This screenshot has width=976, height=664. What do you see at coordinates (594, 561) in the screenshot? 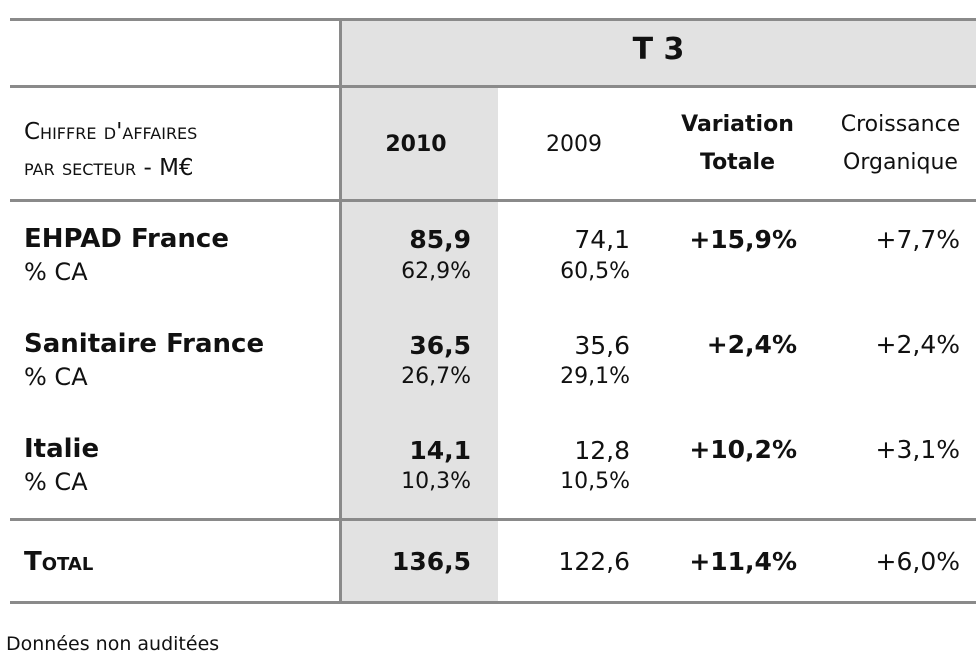
I see `total-2009: 122,6` at bounding box center [594, 561].